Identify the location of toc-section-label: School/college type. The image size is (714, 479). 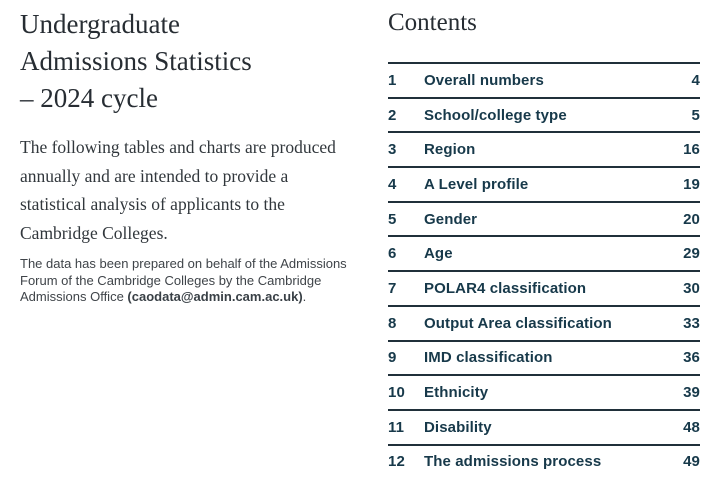
(495, 115).